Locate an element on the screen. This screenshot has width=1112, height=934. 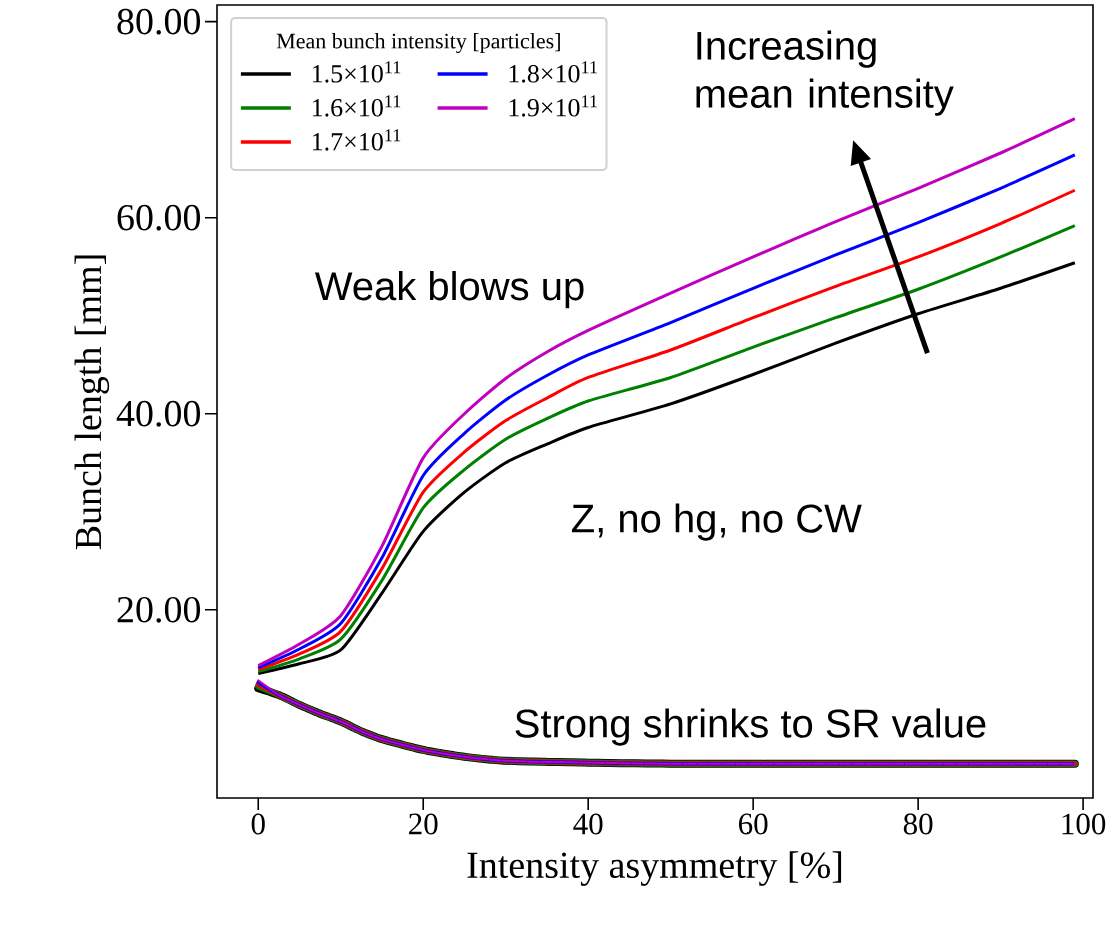
legend-label: 1.7×10$^{11}$ is located at coordinates (356, 140).